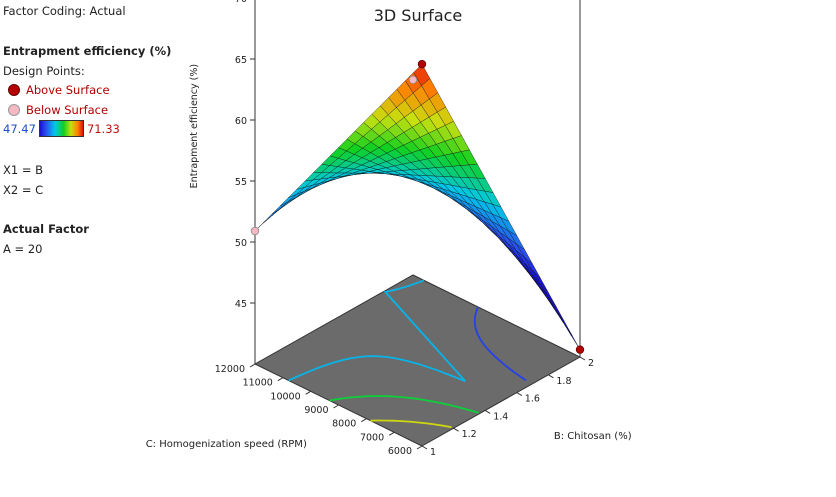 The image size is (836, 497). What do you see at coordinates (593, 436) in the screenshot?
I see `b-axis-label: B: Chitosan (%)` at bounding box center [593, 436].